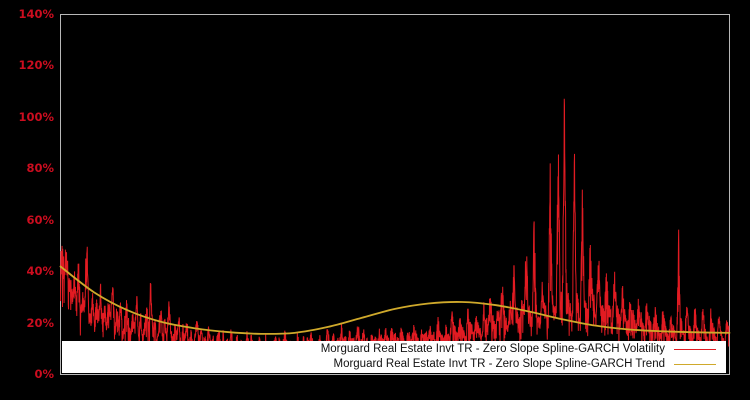  What do you see at coordinates (36, 117) in the screenshot?
I see `ytick-label-100: 100%` at bounding box center [36, 117].